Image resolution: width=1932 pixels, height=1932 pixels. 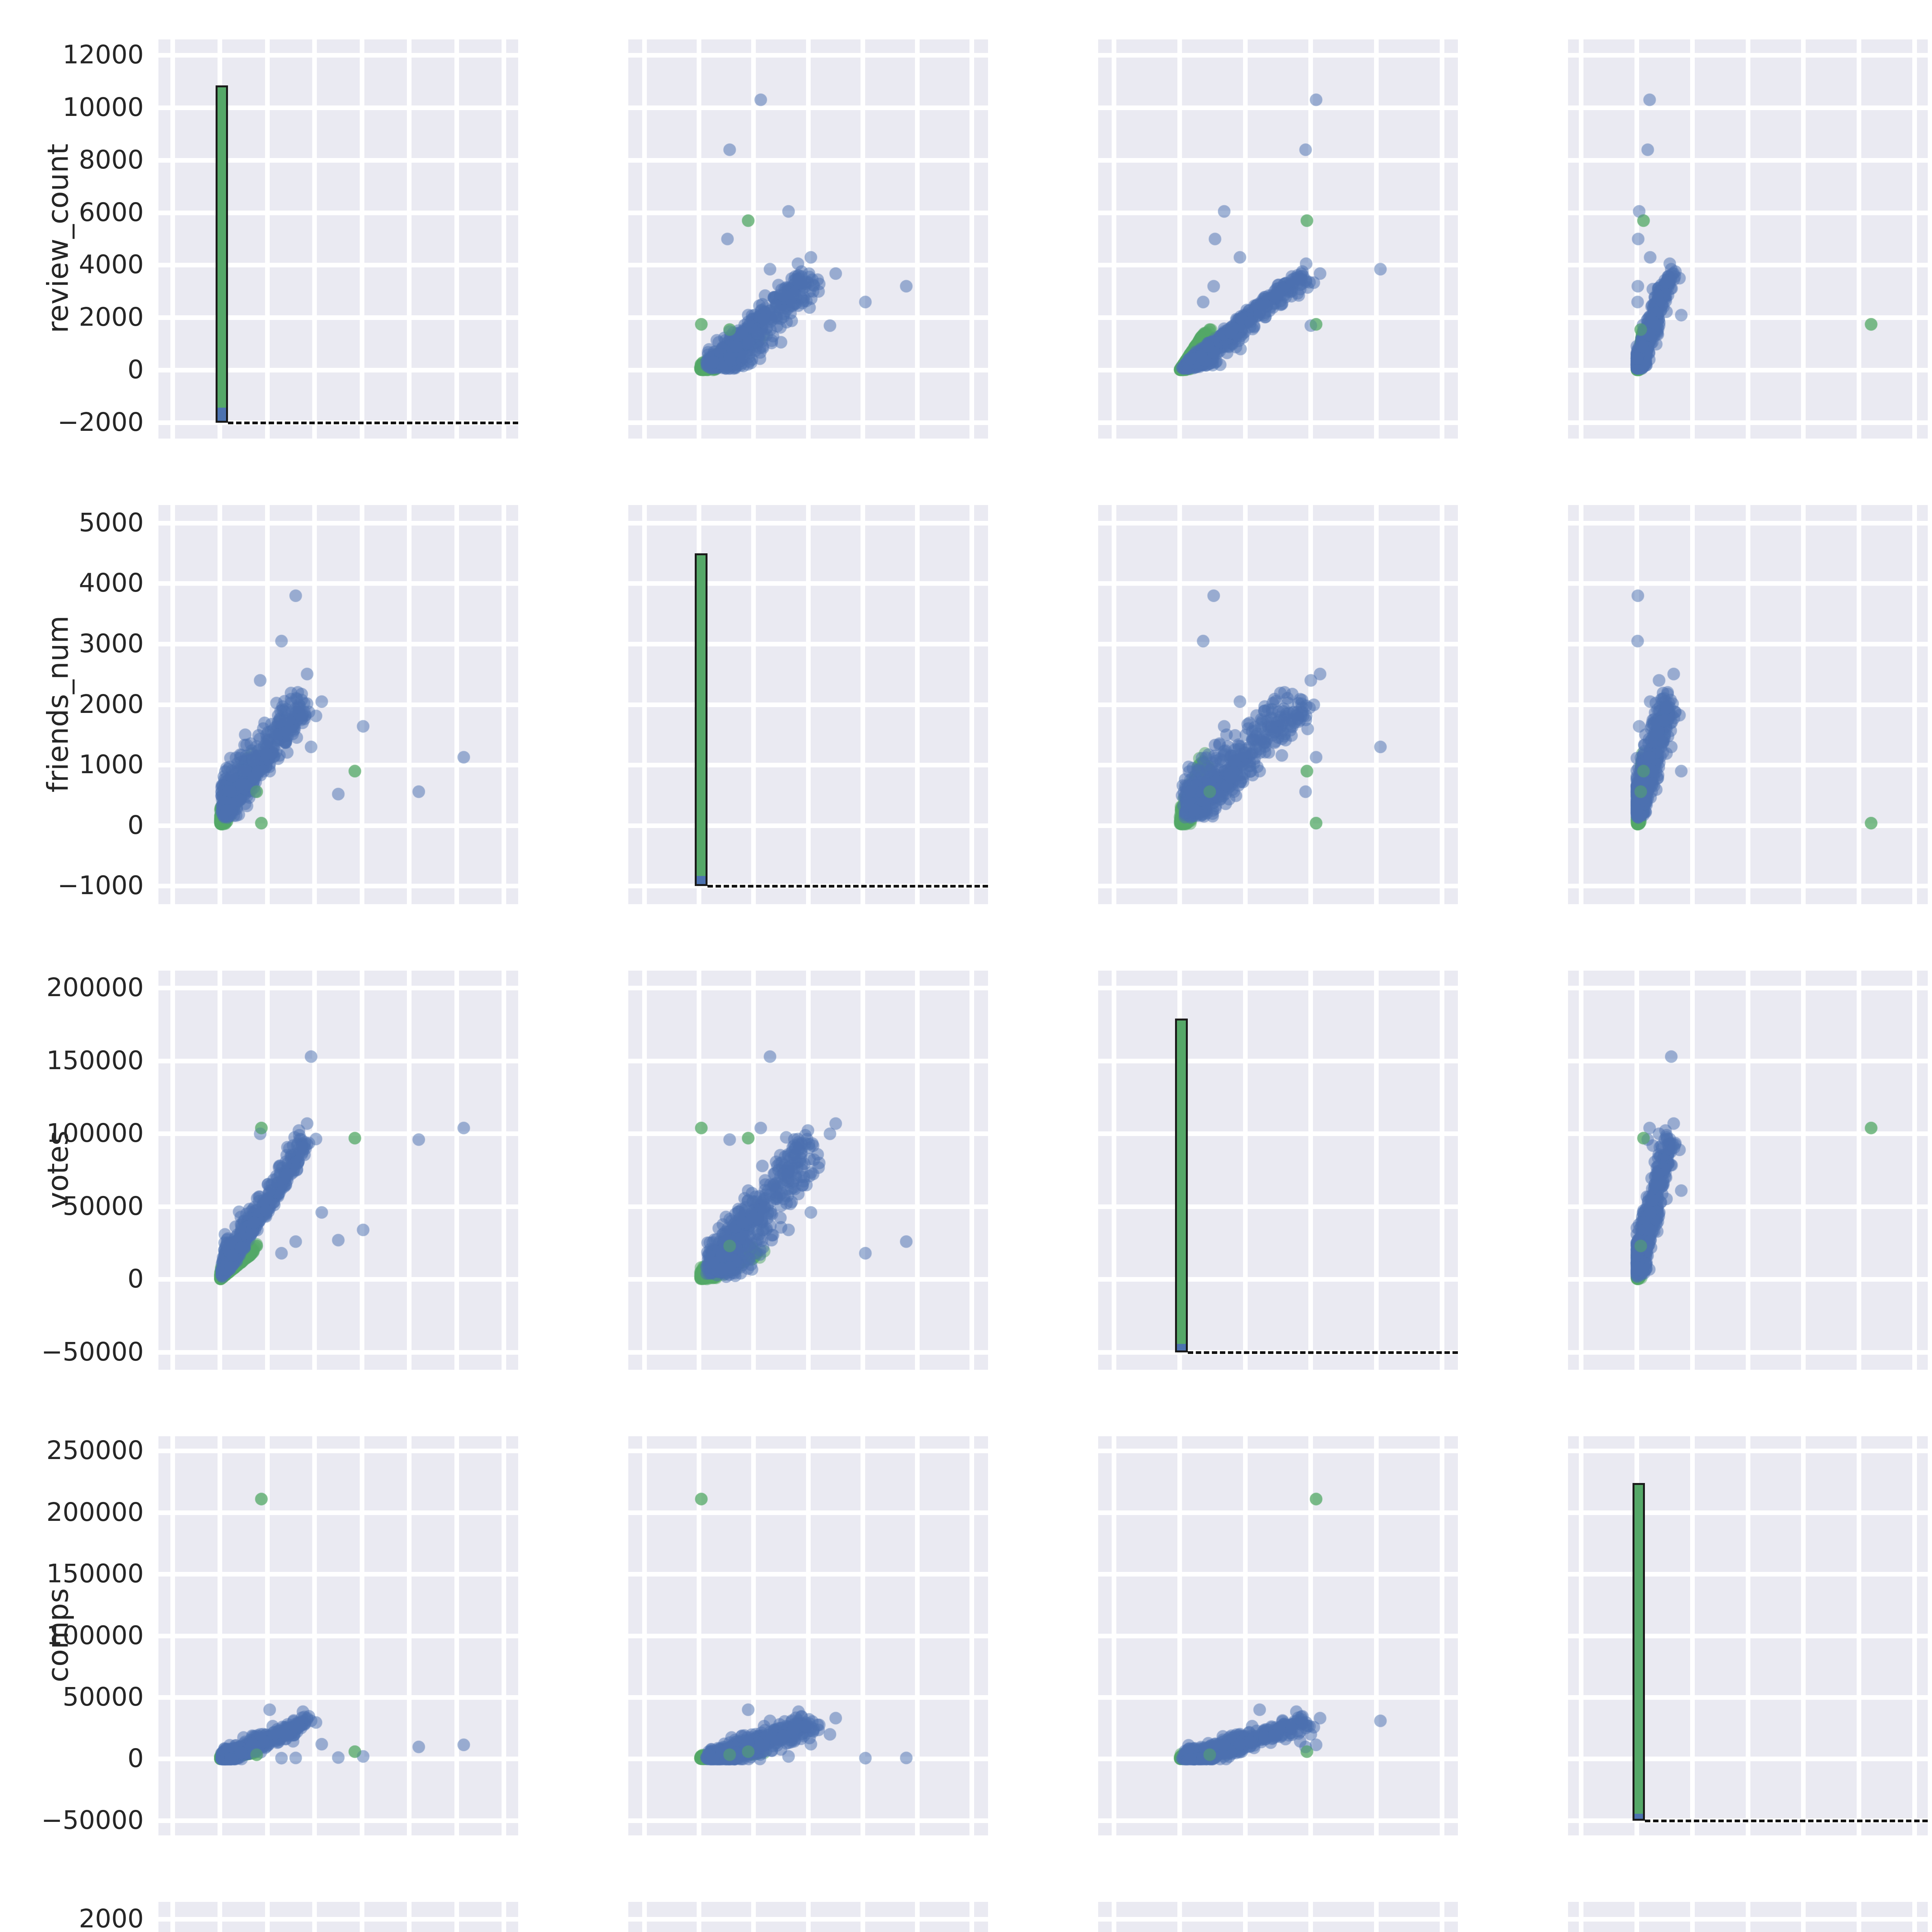 I want to click on scatter-cell-fans-vs-comps, so click(x=1748, y=1917).